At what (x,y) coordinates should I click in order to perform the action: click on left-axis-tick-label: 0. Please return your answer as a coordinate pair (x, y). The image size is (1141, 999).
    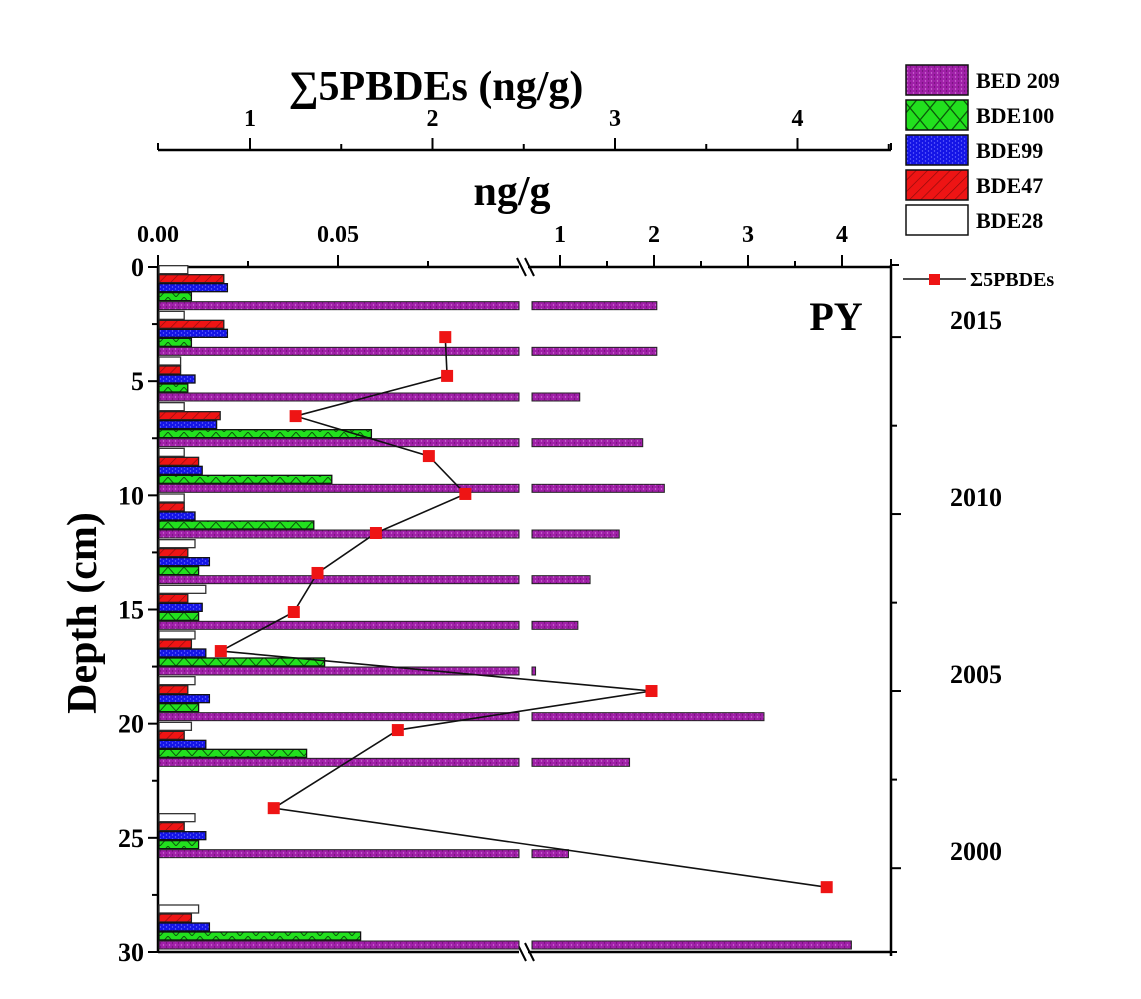
    Looking at the image, I should click on (137, 267).